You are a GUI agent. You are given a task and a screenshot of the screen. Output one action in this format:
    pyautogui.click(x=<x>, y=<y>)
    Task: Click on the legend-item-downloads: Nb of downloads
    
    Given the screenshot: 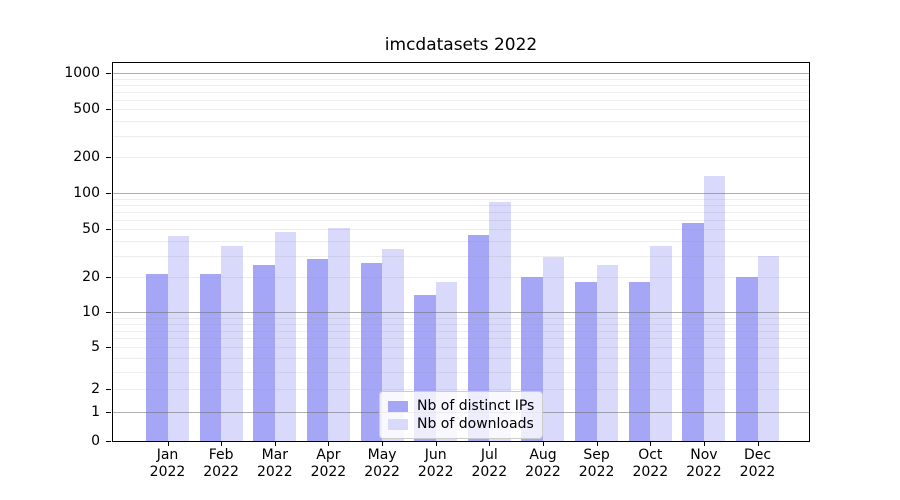 What is the action you would take?
    pyautogui.click(x=461, y=424)
    